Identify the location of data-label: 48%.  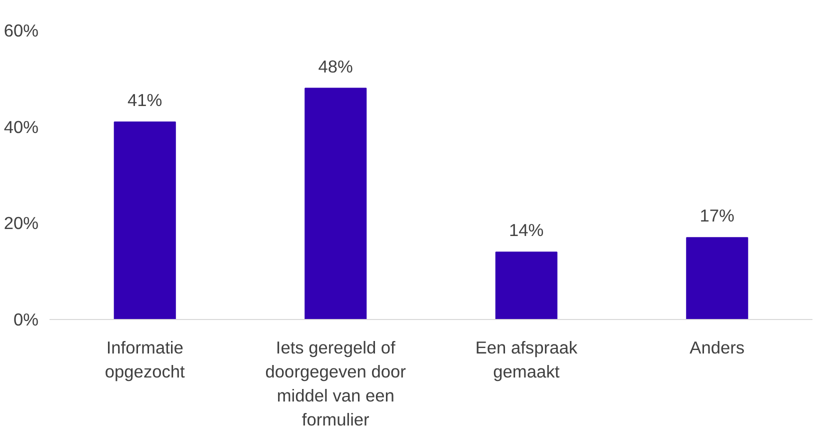
(335, 66).